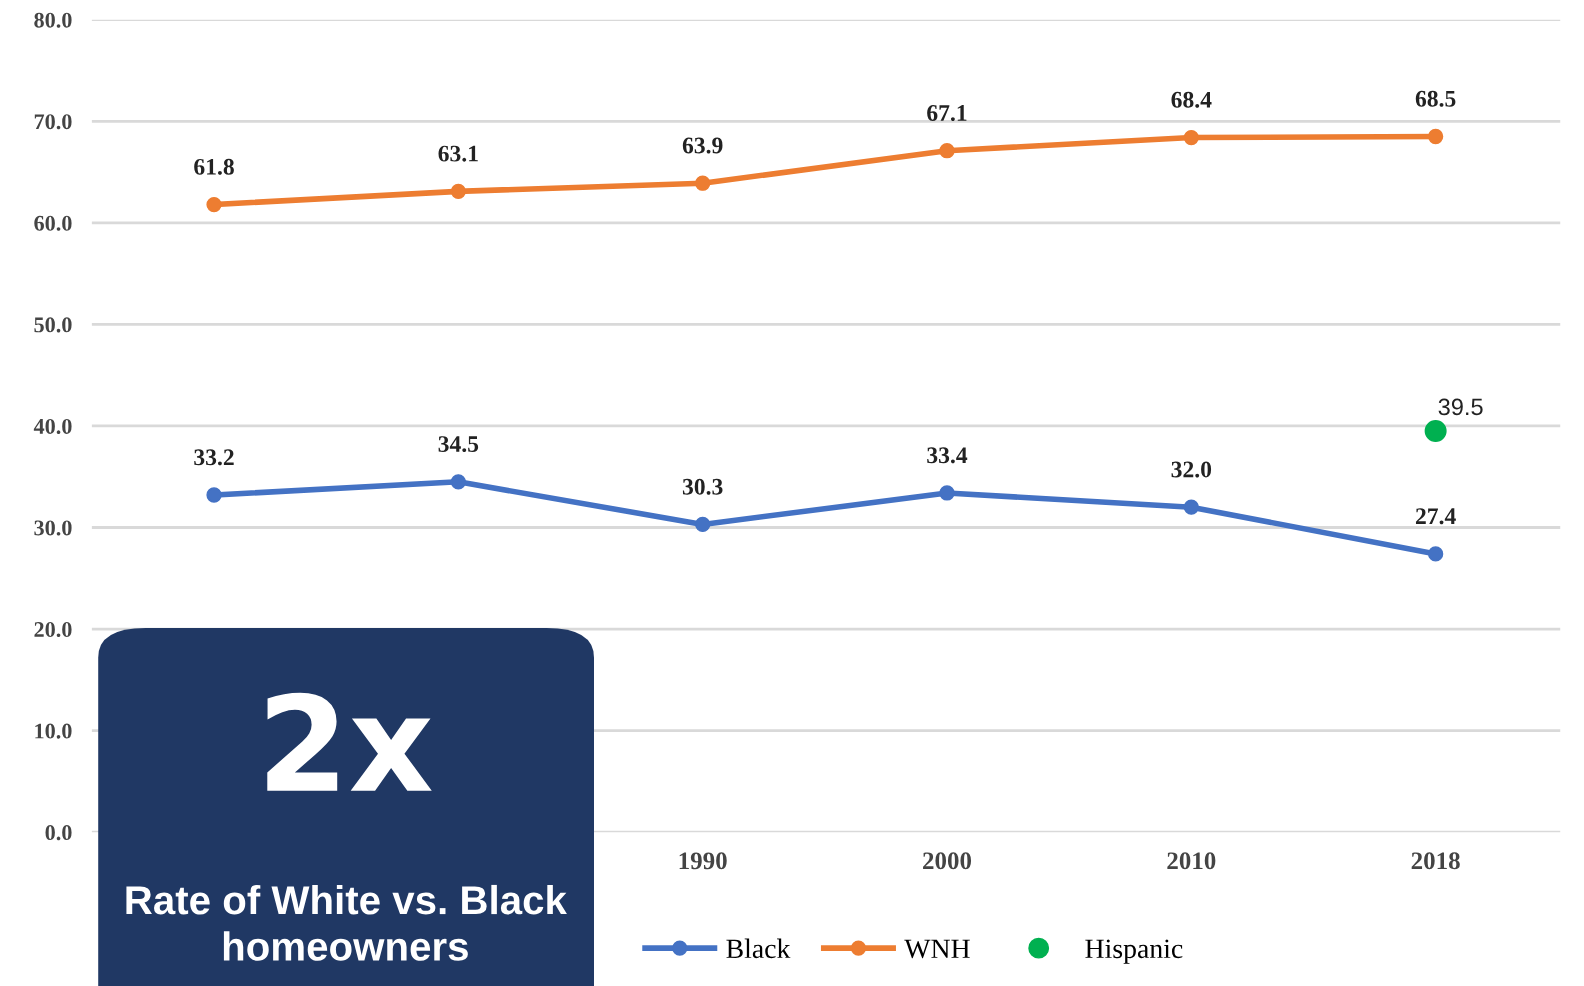 The width and height of the screenshot is (1584, 986). Describe the element at coordinates (53, 528) in the screenshot. I see `y-tick-label: 30.0` at that location.